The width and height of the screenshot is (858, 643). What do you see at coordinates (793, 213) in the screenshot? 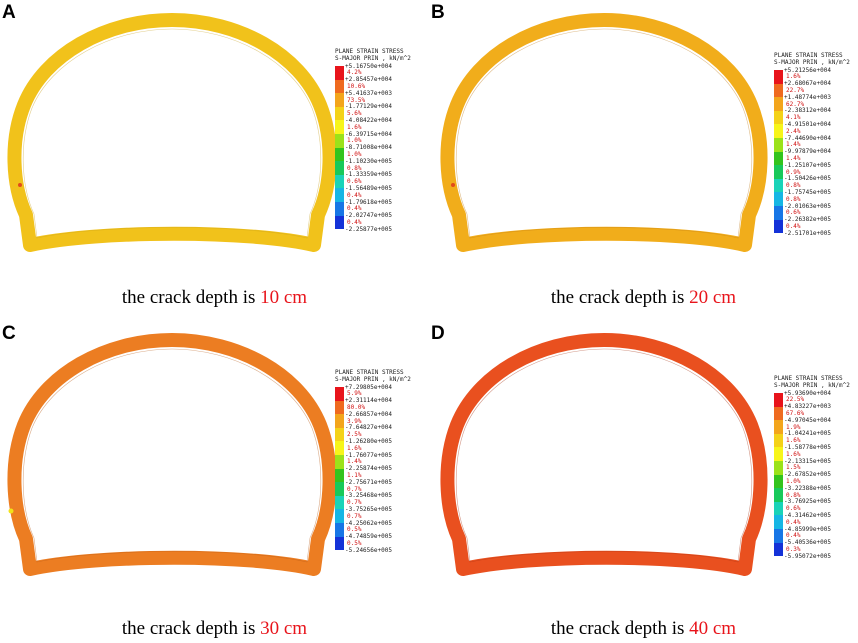
I see `legend-percentage: 0.6%` at bounding box center [793, 213].